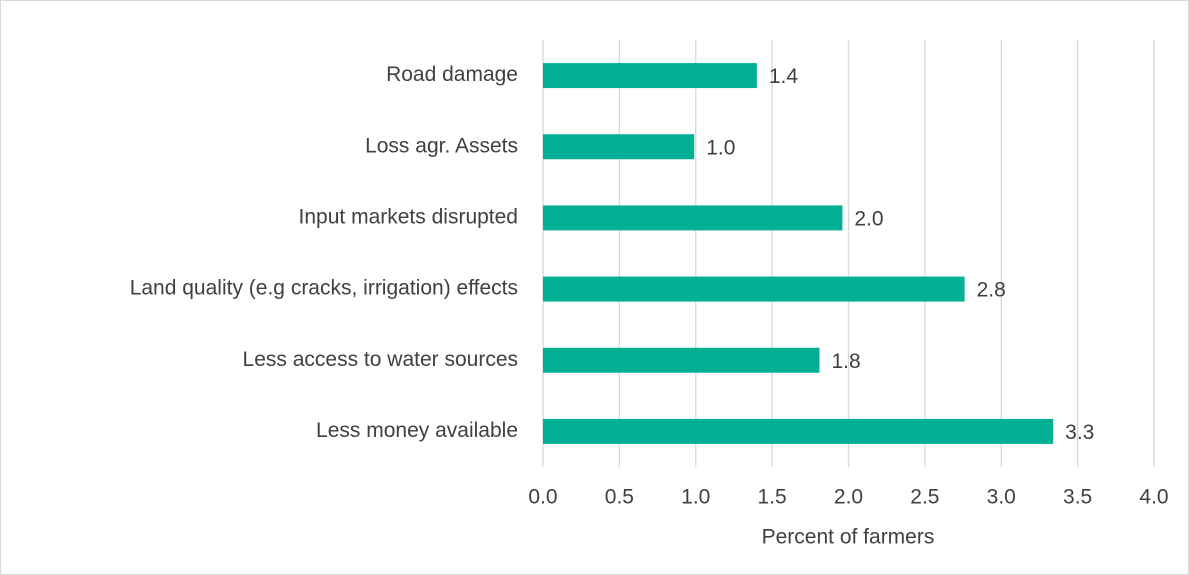  I want to click on data-label: 3.3, so click(1079, 432).